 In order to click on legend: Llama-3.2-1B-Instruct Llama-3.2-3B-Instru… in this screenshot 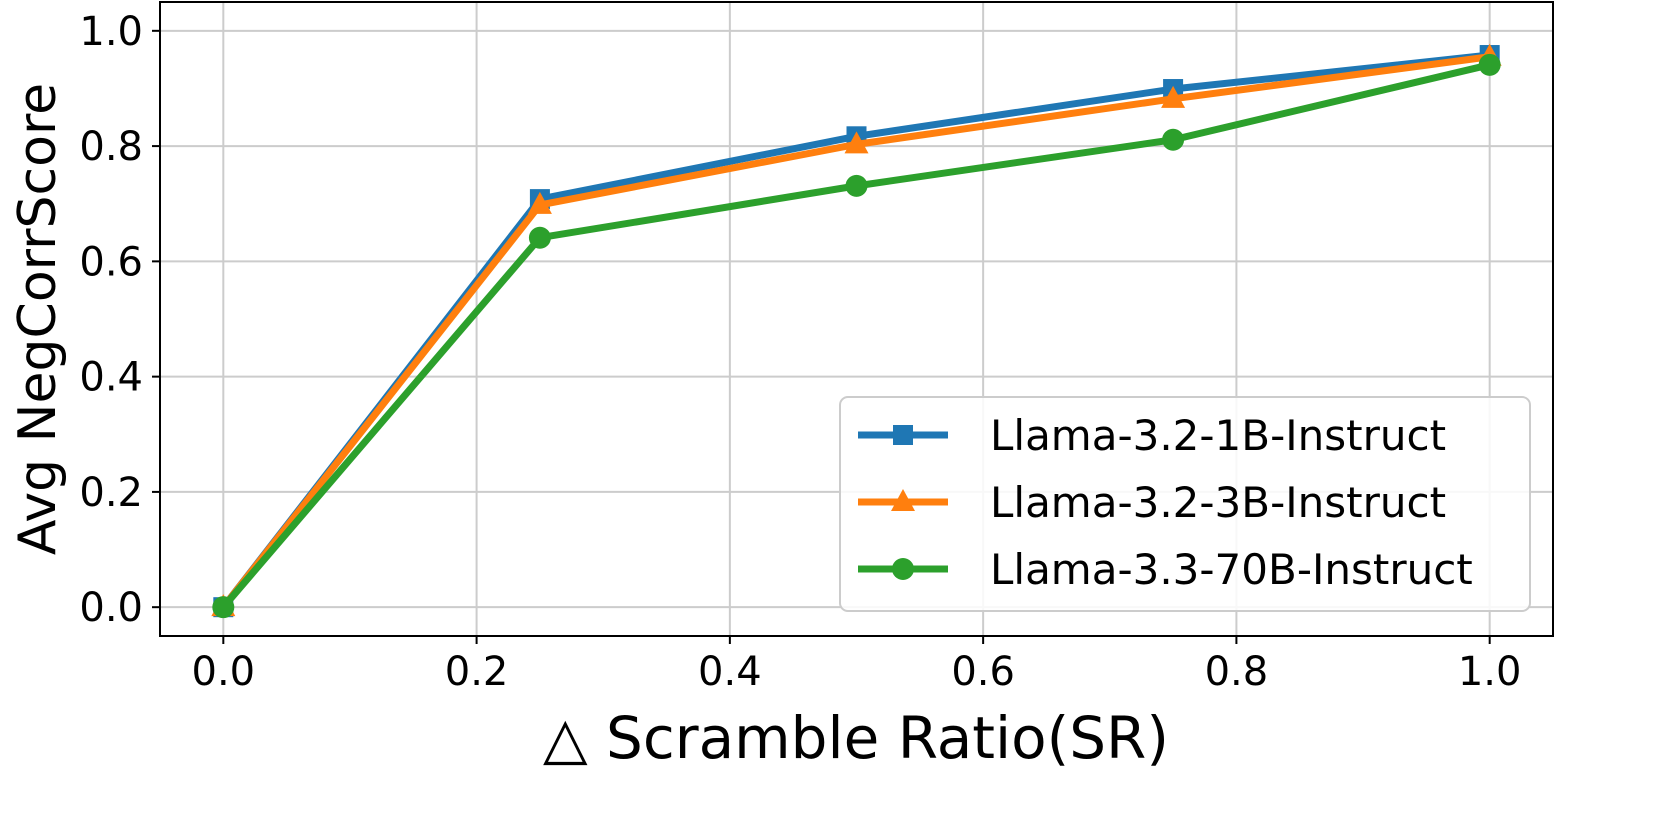, I will do `click(1185, 504)`.